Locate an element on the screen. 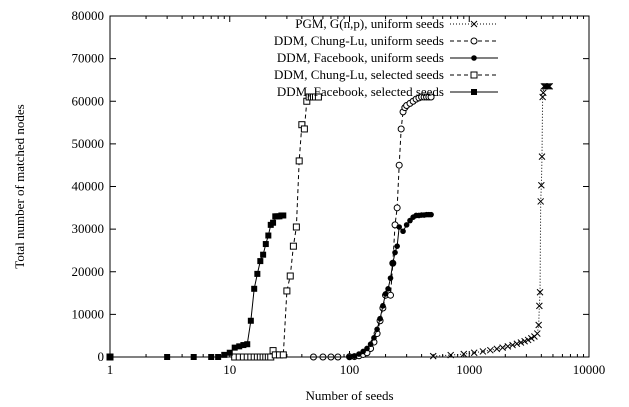 The height and width of the screenshot is (407, 629). x-axis-title: Number of seeds is located at coordinates (349, 395).